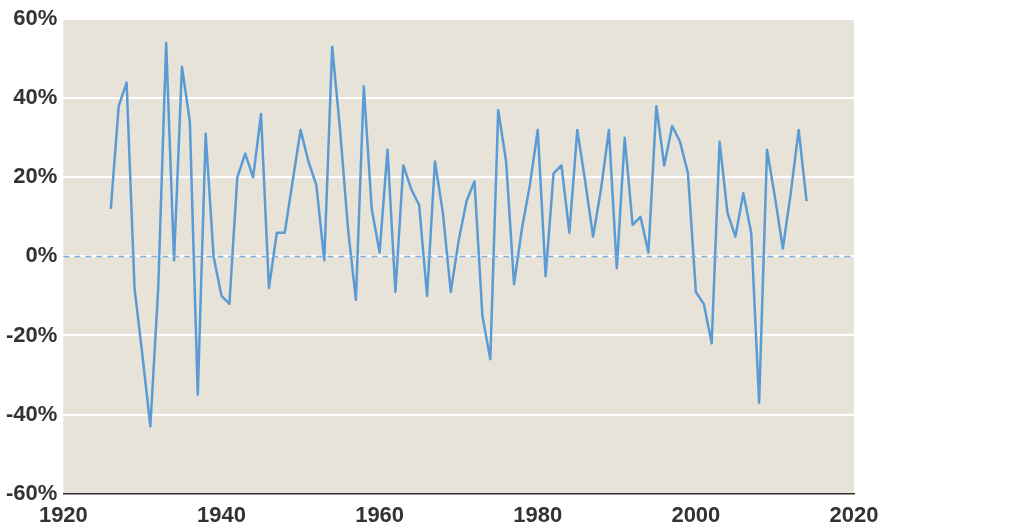 This screenshot has height=532, width=1014. Describe the element at coordinates (380, 514) in the screenshot. I see `x-tick-label: 1960` at that location.